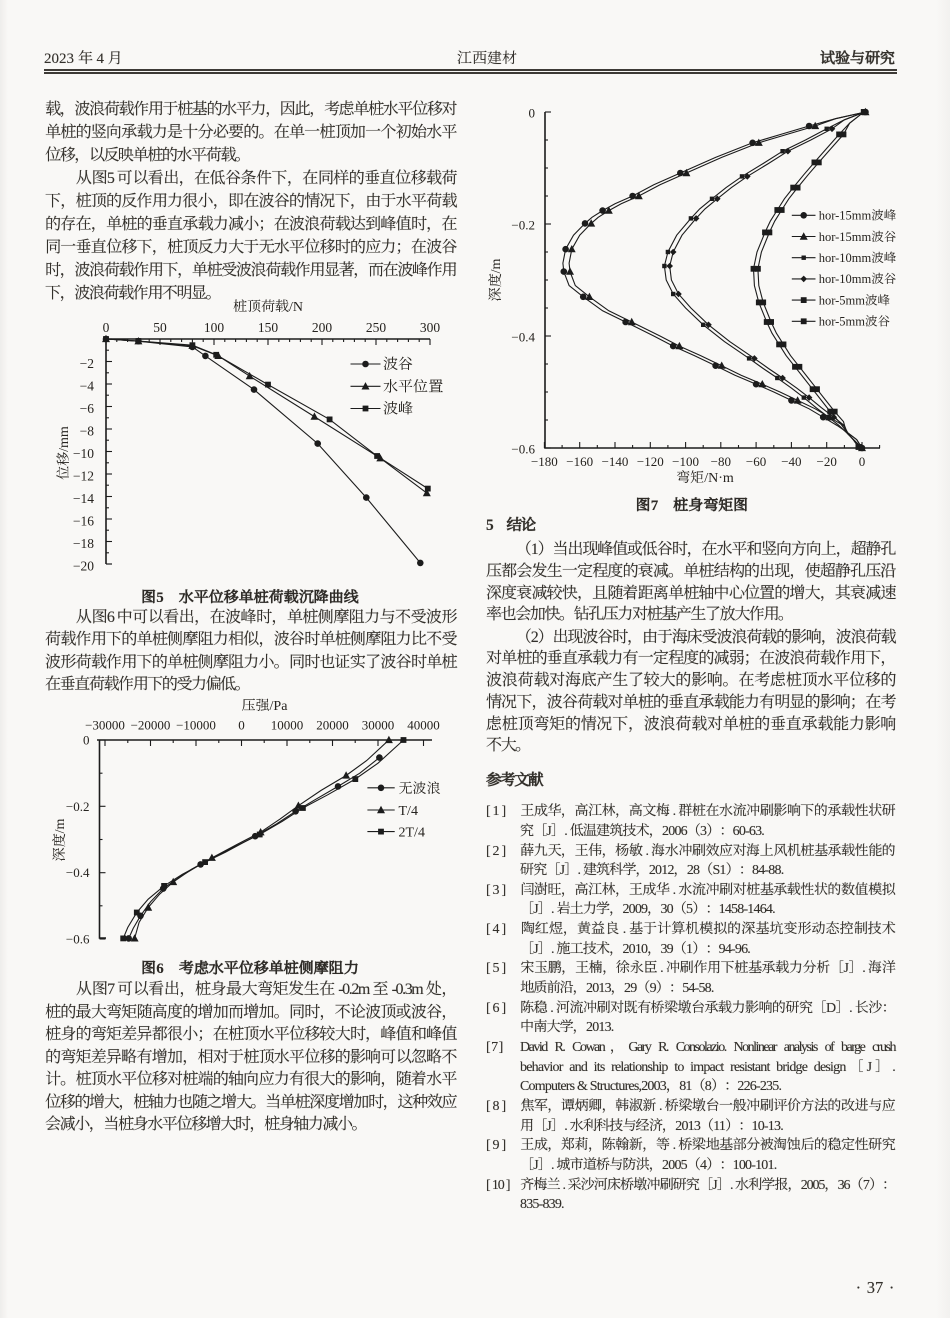 This screenshot has height=1318, width=950. Describe the element at coordinates (579, 461) in the screenshot. I see `svg-text: −160` at that location.